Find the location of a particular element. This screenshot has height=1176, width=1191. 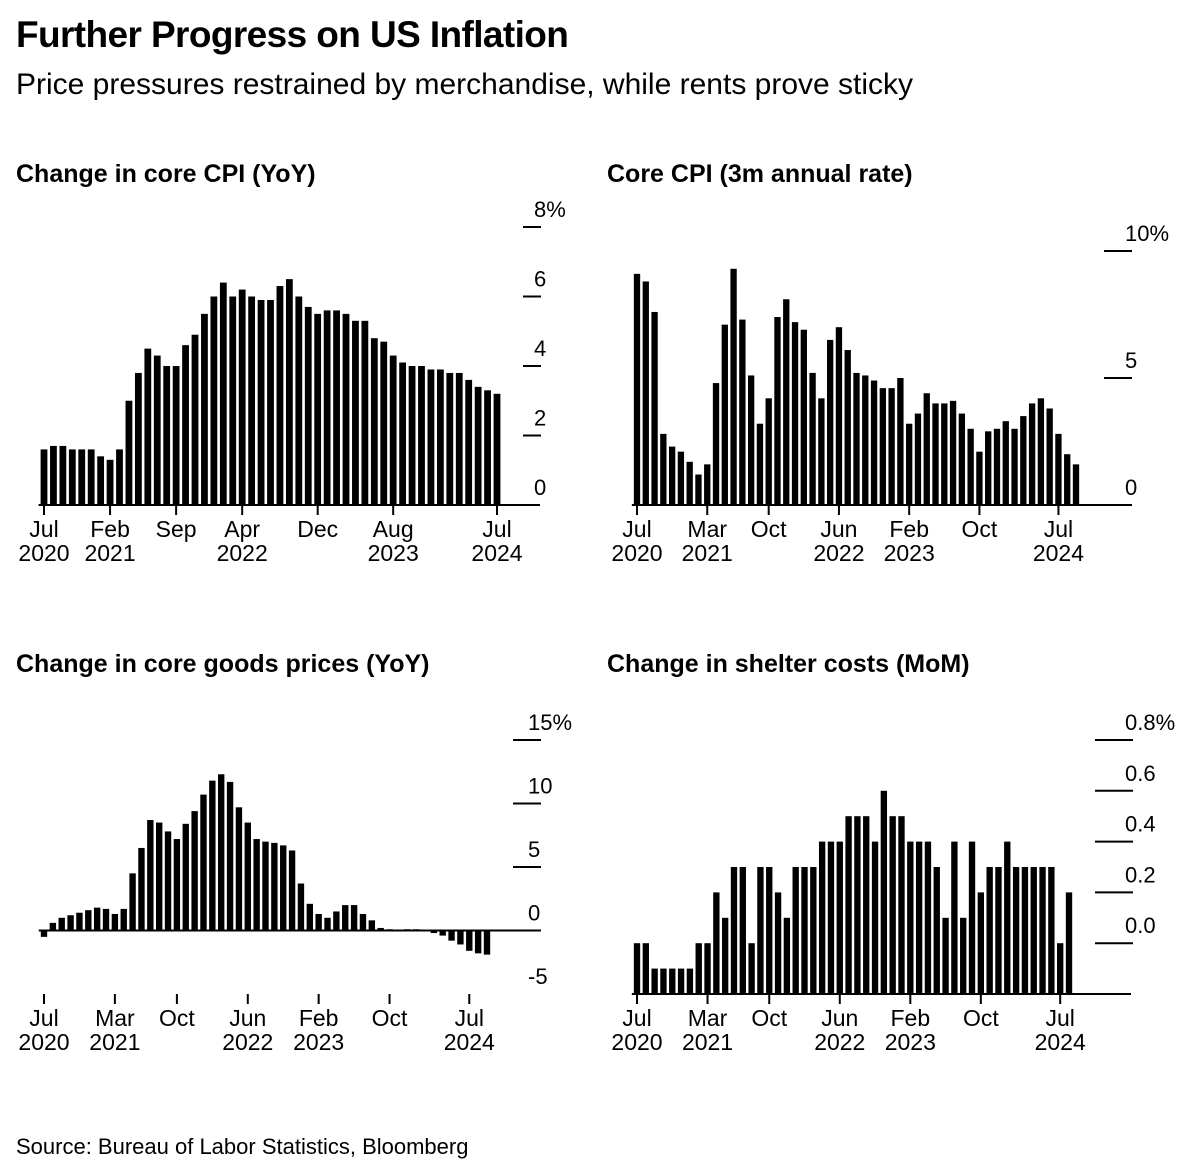

panel-title-shelter-mom: Change in shelter costs (MoM) is located at coordinates (788, 664).